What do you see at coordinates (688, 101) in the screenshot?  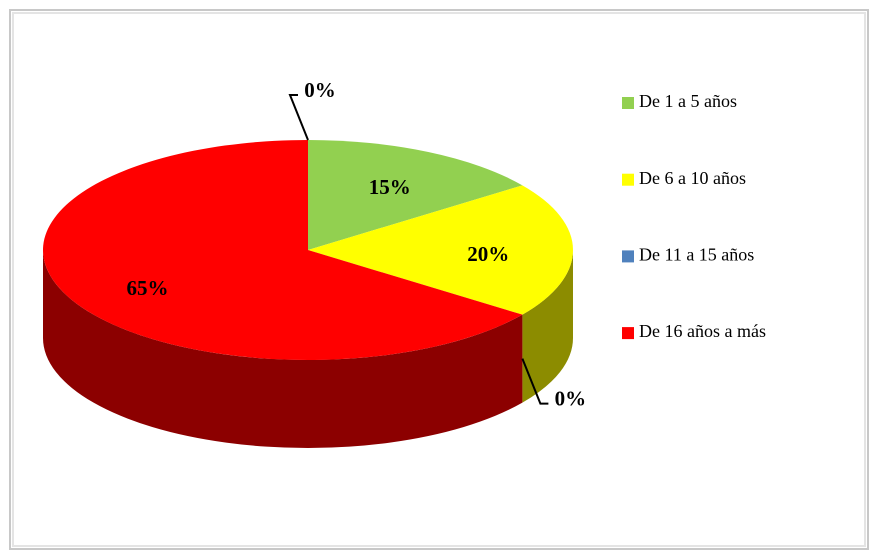 I see `legend-label: De 1 a 5 años` at bounding box center [688, 101].